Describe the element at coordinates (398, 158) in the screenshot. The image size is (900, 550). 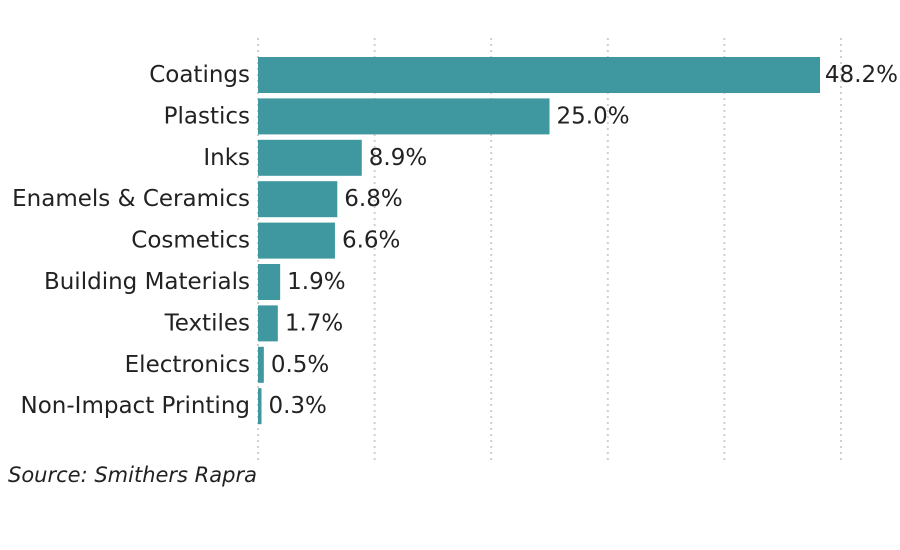
I see `value-label-2: 8.9%` at that location.